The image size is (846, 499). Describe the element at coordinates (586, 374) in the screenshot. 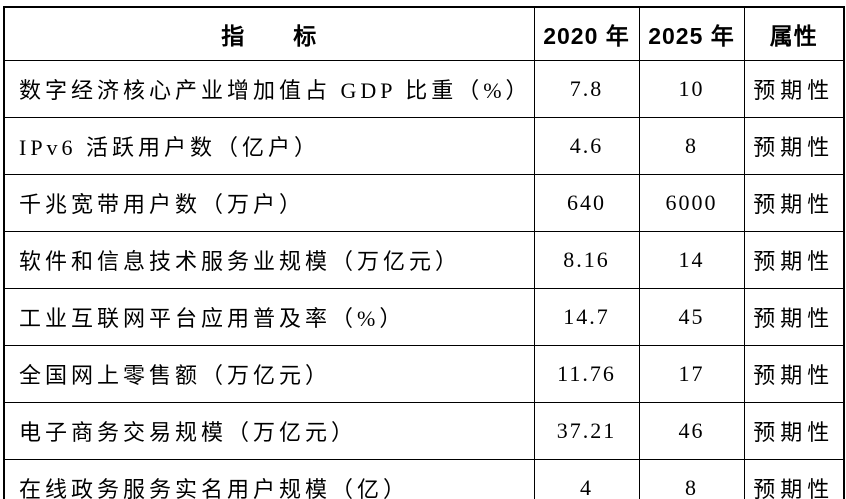

I see `value-2020-cell: 11.76` at that location.